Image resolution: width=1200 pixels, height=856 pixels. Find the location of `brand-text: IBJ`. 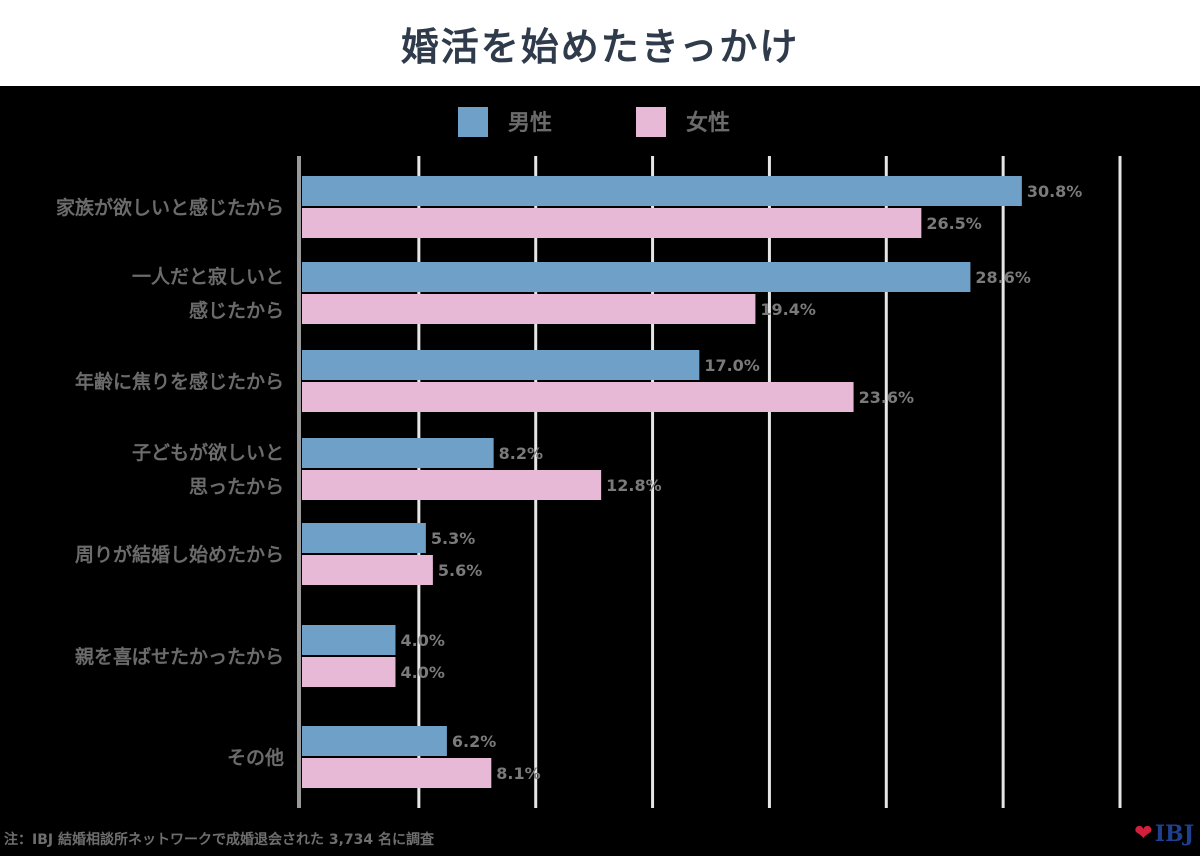

brand-text: IBJ is located at coordinates (1174, 834).